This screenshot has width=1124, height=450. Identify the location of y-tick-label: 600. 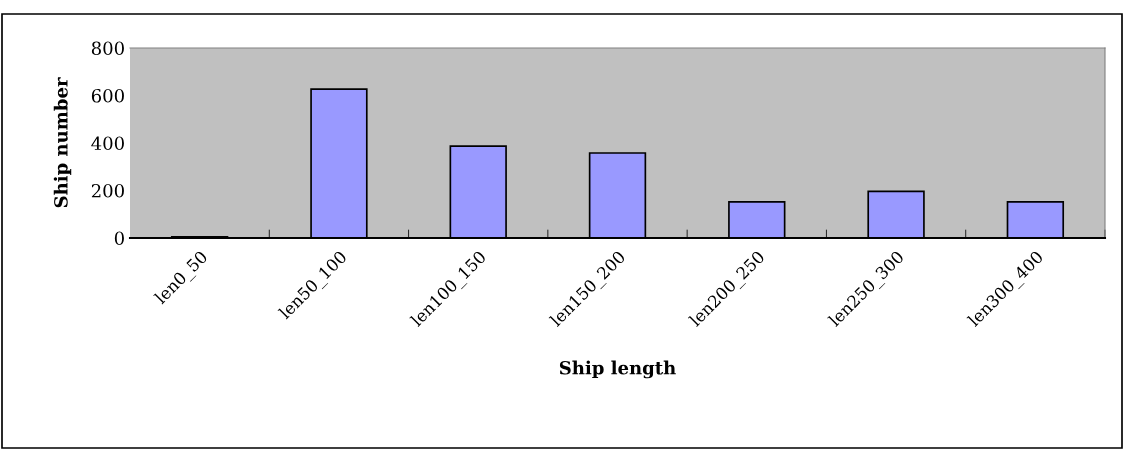
(107, 95).